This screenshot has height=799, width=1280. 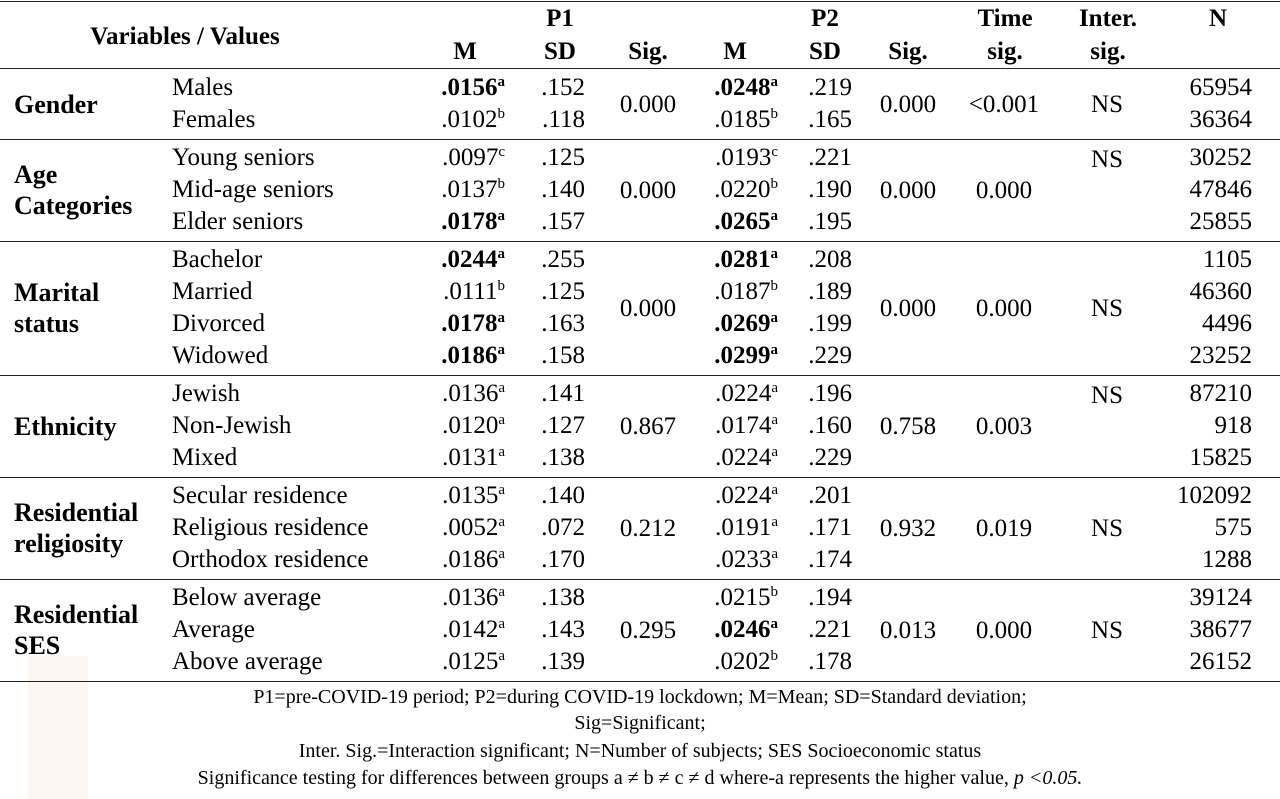 I want to click on p2-mean-value: .0299, so click(x=742, y=355).